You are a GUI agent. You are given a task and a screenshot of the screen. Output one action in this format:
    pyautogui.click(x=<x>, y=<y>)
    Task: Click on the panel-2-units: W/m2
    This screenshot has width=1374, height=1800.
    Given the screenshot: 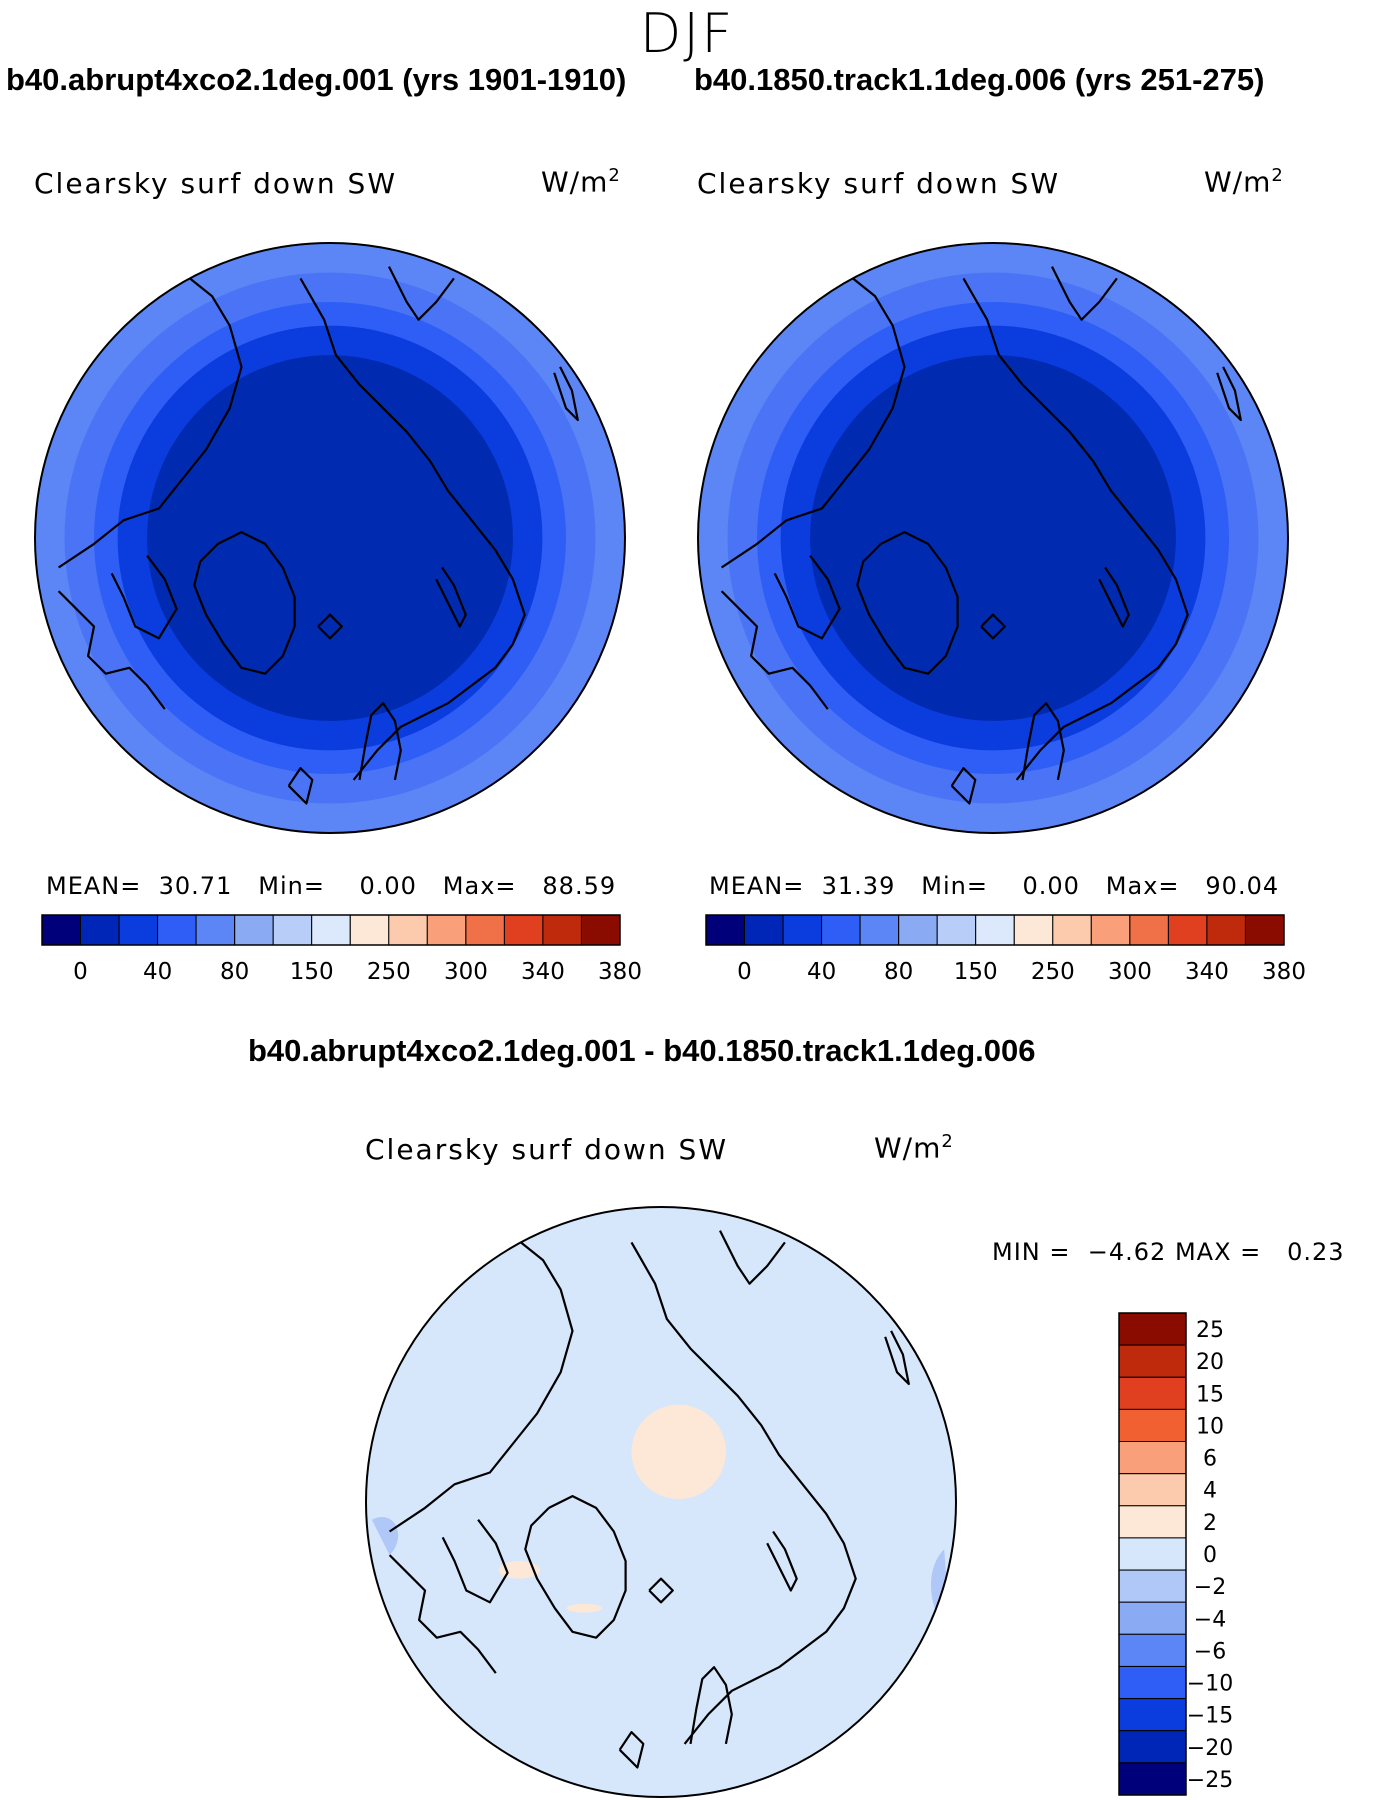 What is the action you would take?
    pyautogui.click(x=1244, y=182)
    